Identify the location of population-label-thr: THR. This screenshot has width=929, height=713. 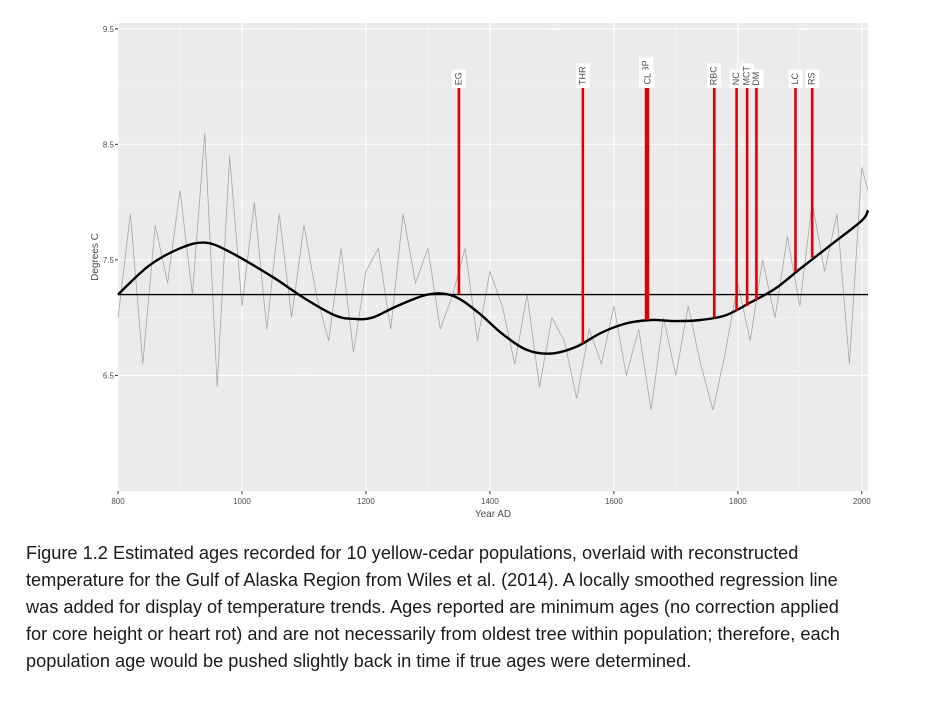
(582, 75).